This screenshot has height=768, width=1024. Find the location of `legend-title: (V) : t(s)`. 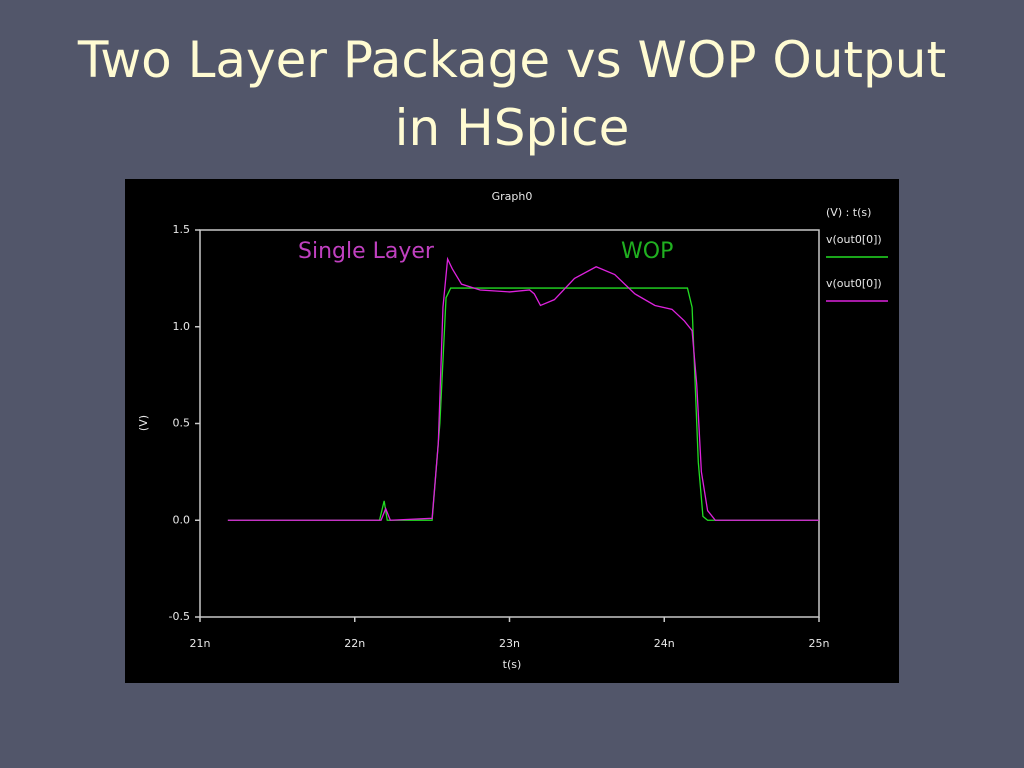

legend-title: (V) : t(s) is located at coordinates (848, 212).